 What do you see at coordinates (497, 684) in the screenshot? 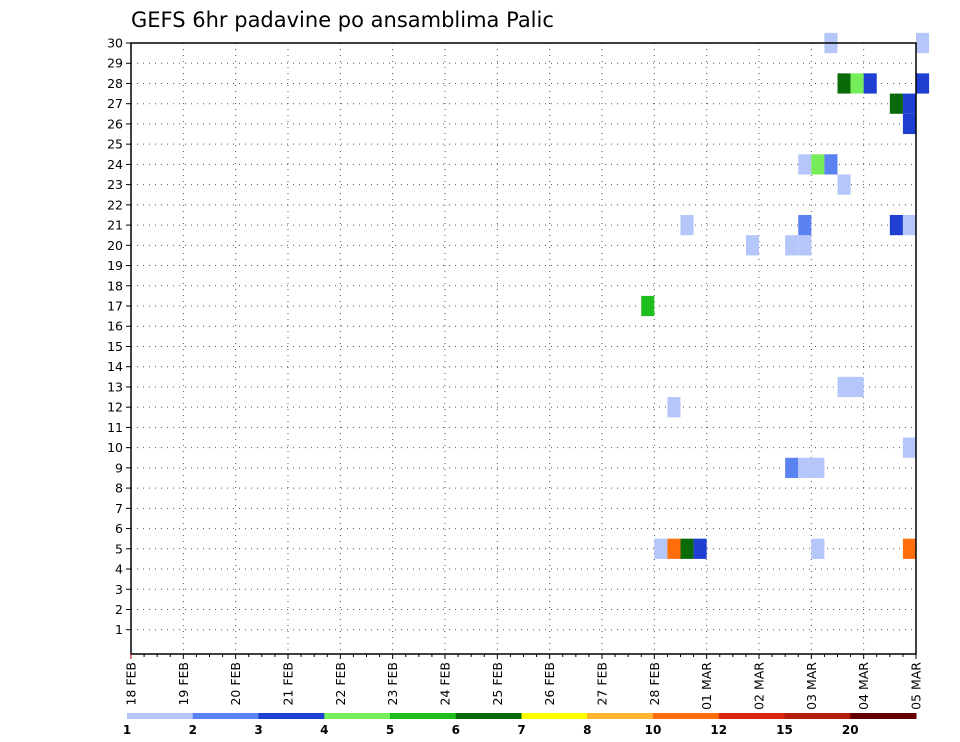
I see `x-tick-label: 25 FEB` at bounding box center [497, 684].